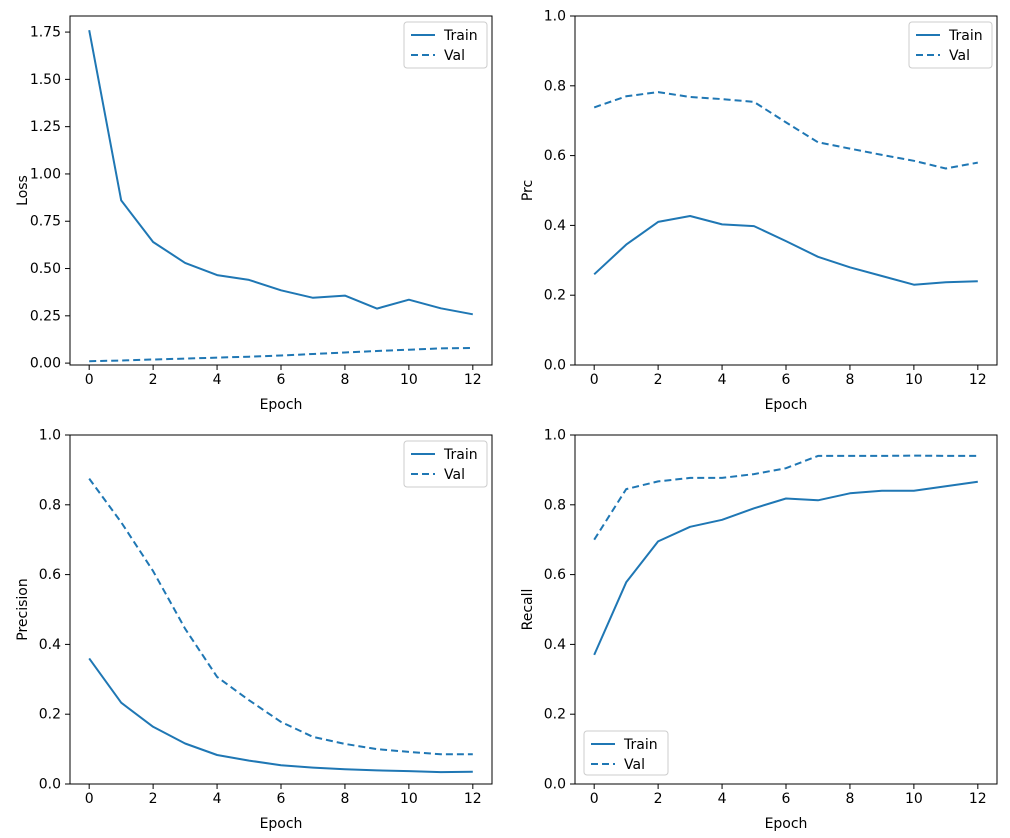 The image size is (1010, 838). What do you see at coordinates (528, 190) in the screenshot?
I see `y-axis-label: Prc` at bounding box center [528, 190].